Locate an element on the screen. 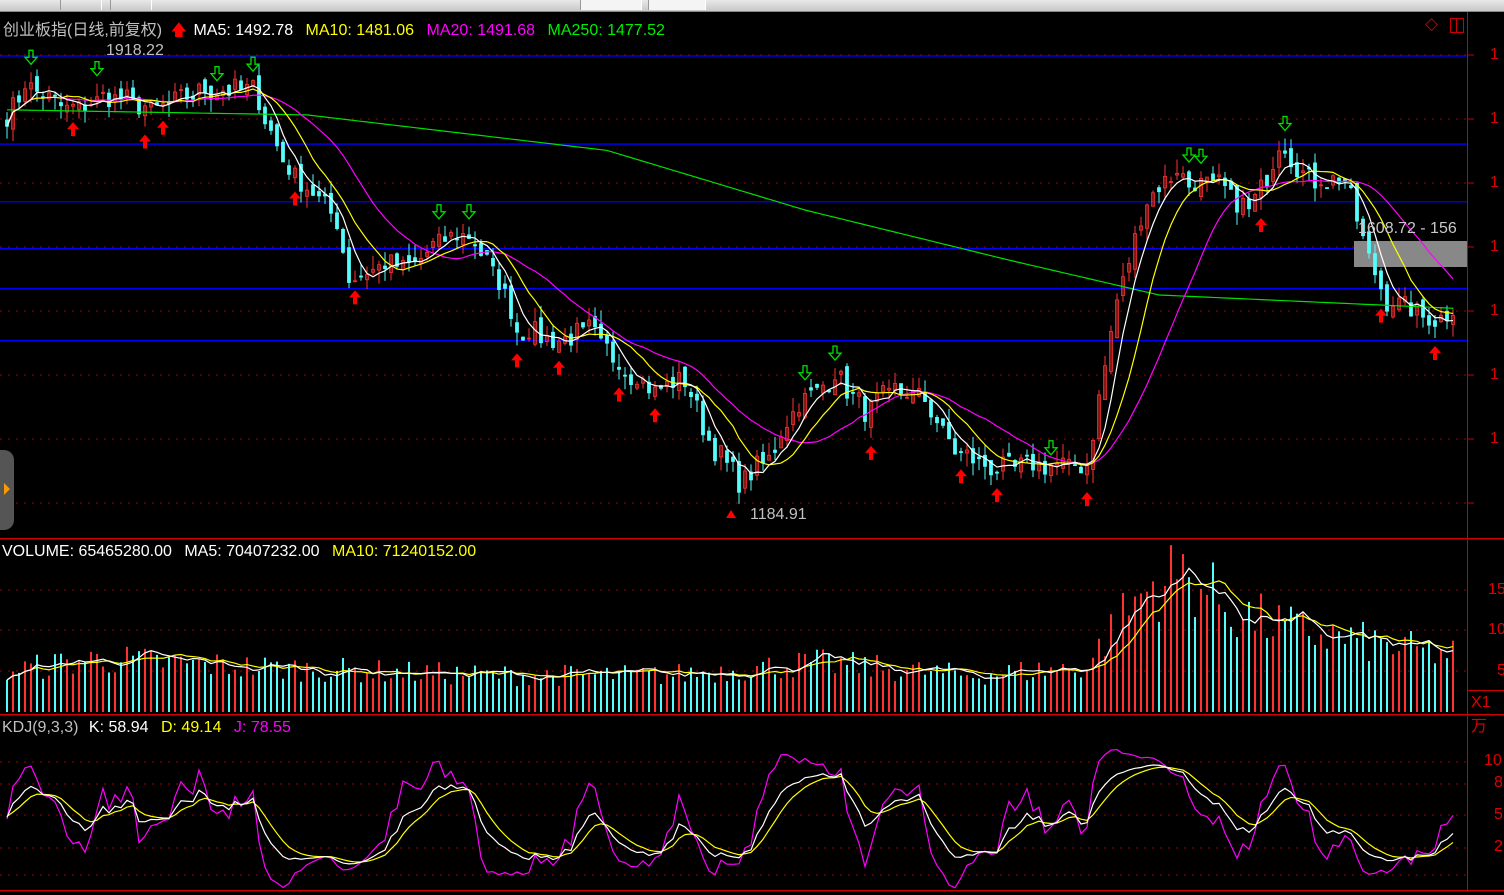 This screenshot has width=1504, height=895. diamond-icon: ◇ is located at coordinates (1432, 23).